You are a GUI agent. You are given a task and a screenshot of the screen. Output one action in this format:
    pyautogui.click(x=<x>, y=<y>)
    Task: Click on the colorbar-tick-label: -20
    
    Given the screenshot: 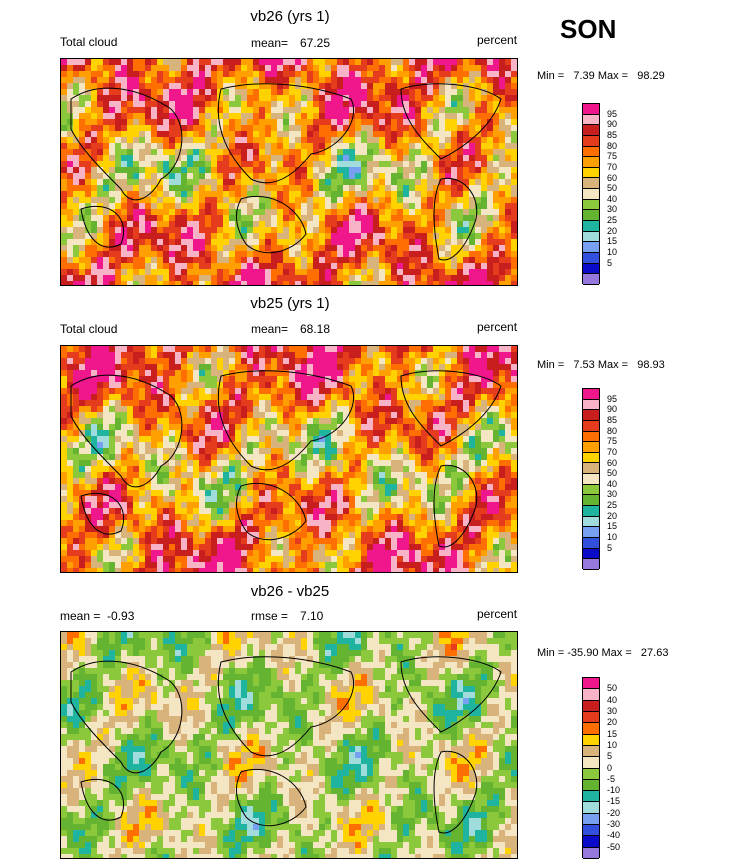 What is the action you would take?
    pyautogui.click(x=614, y=812)
    